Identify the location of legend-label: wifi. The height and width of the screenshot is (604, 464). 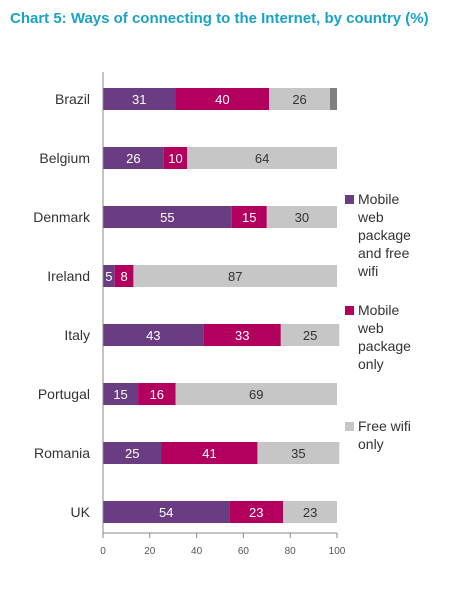
(367, 271).